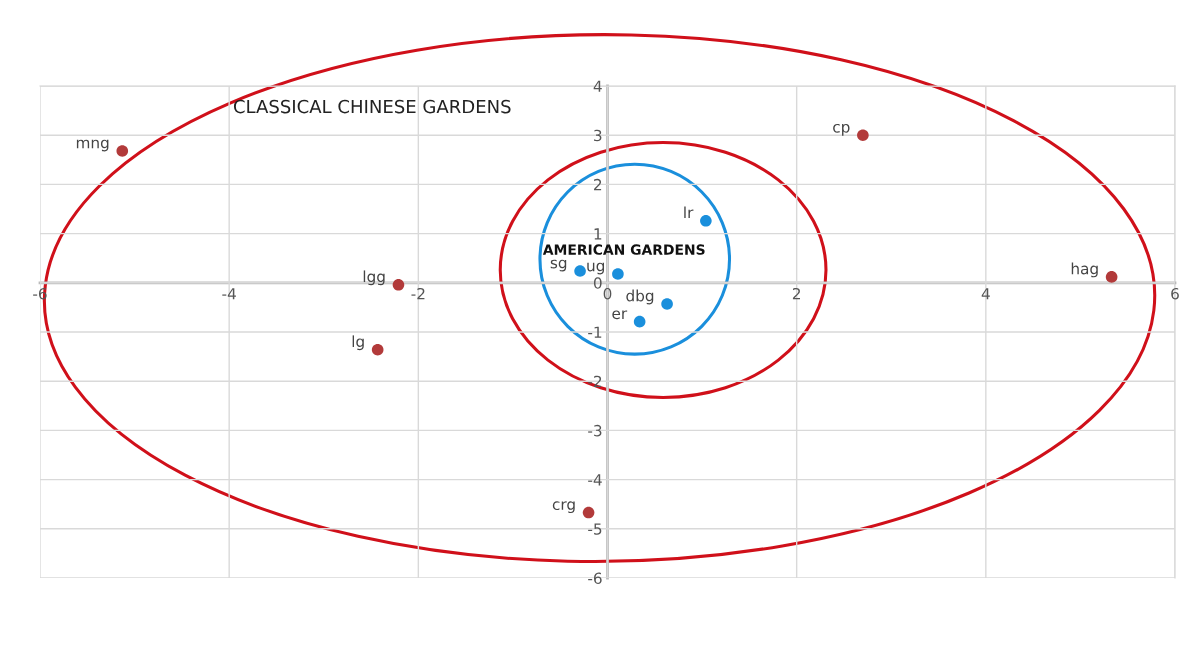 This screenshot has width=1199, height=652. Describe the element at coordinates (372, 106) in the screenshot. I see `annotation: CLASSICAL CHINESE GARDENS` at that location.